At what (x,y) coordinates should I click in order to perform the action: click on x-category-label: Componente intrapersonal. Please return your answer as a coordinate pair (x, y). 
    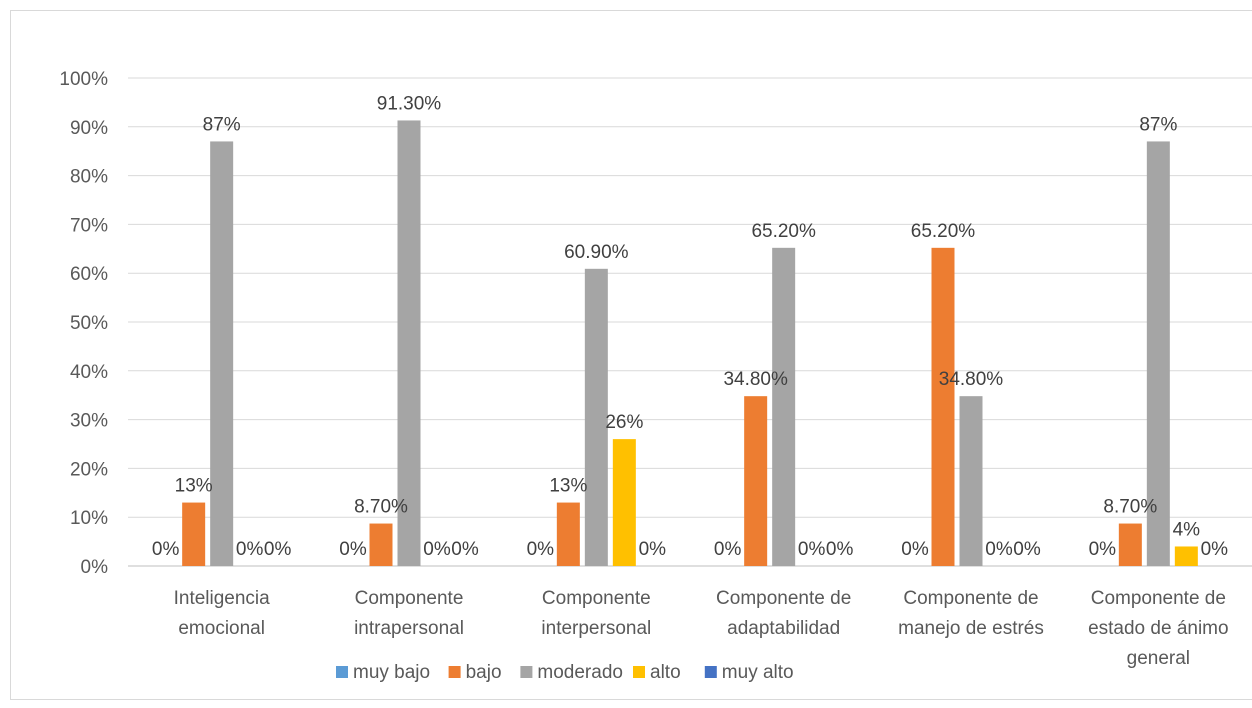
    Looking at the image, I should click on (409, 613).